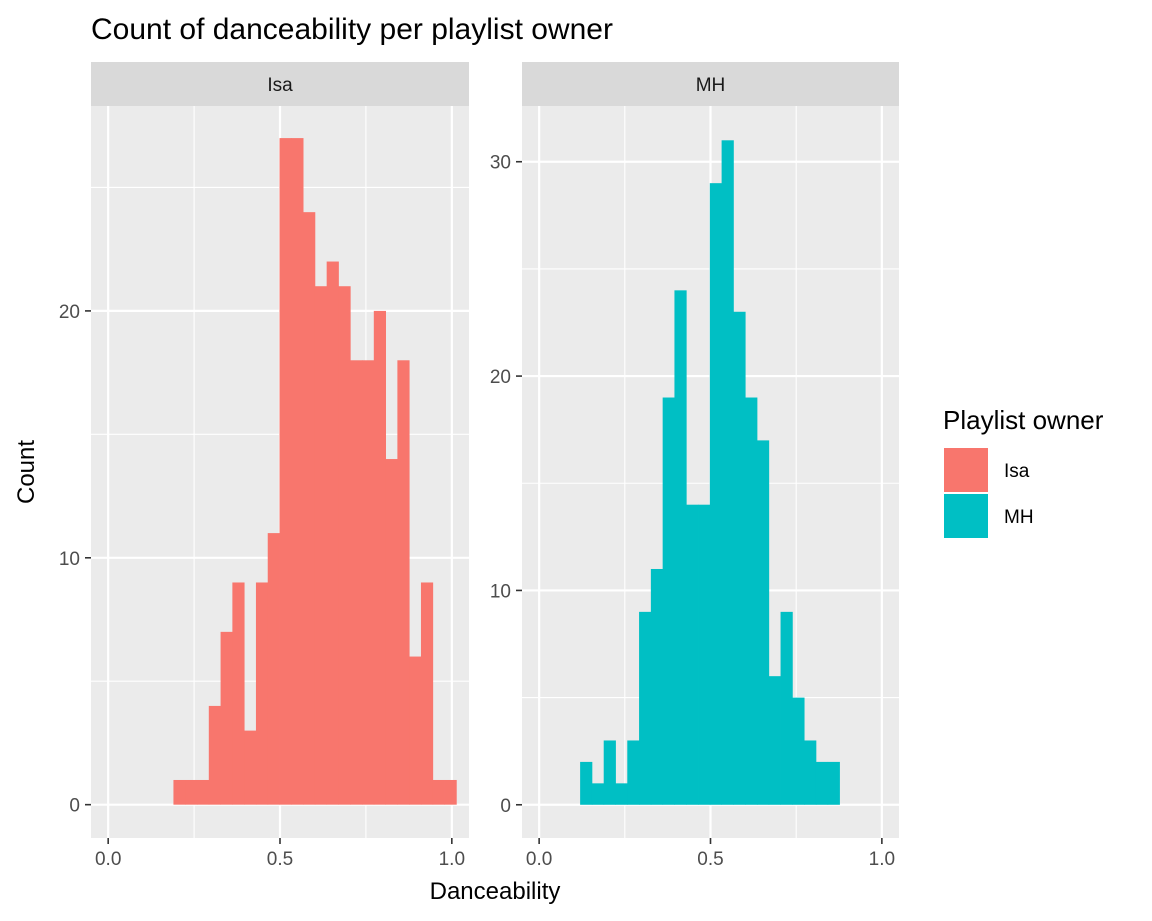 The height and width of the screenshot is (921, 1152). What do you see at coordinates (539, 859) in the screenshot?
I see `x-tick-label-mh: 0.0` at bounding box center [539, 859].